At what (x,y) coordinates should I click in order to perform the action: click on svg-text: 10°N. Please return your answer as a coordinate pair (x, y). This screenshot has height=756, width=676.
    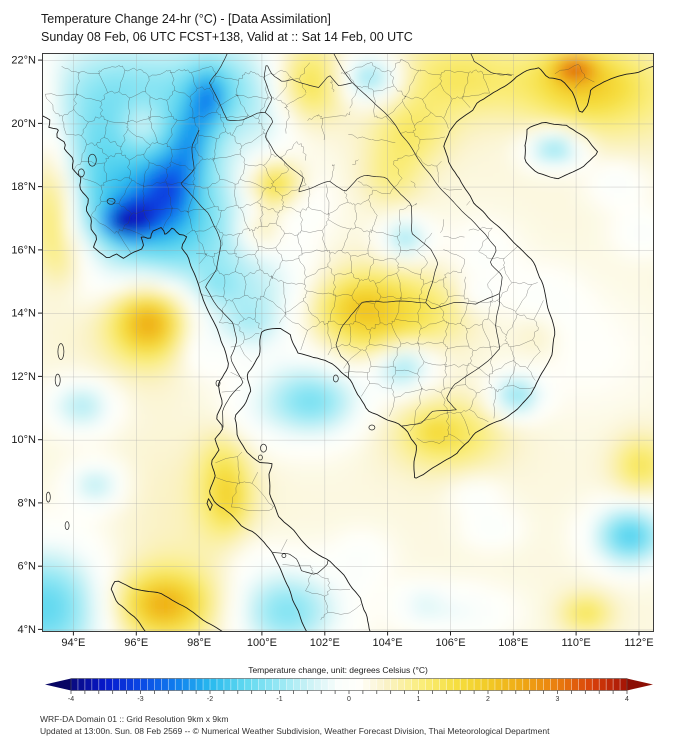
    Looking at the image, I should click on (23, 440).